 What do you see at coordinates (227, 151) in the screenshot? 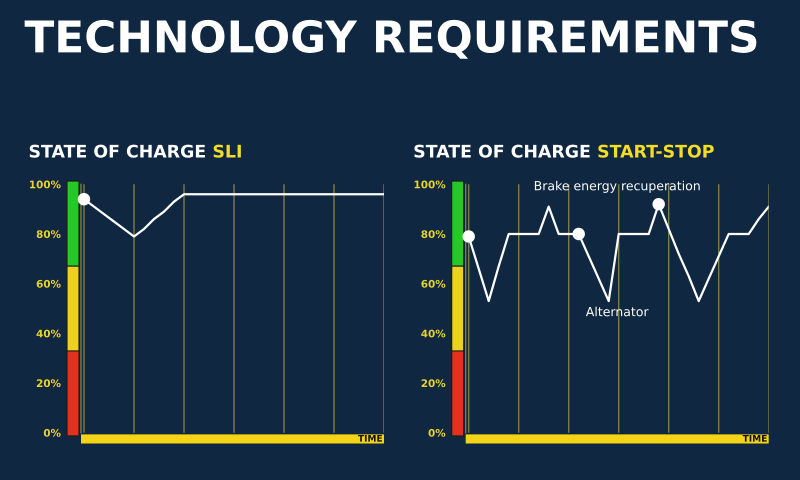
I see `chart-subtitle: SLI` at bounding box center [227, 151].